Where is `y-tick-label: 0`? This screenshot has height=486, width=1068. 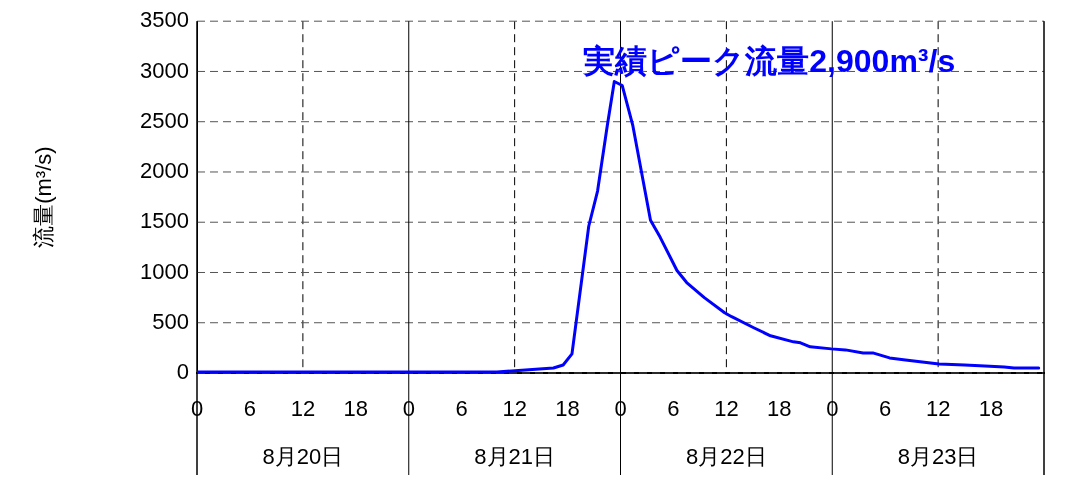
y-tick-label: 0 is located at coordinates (182, 372).